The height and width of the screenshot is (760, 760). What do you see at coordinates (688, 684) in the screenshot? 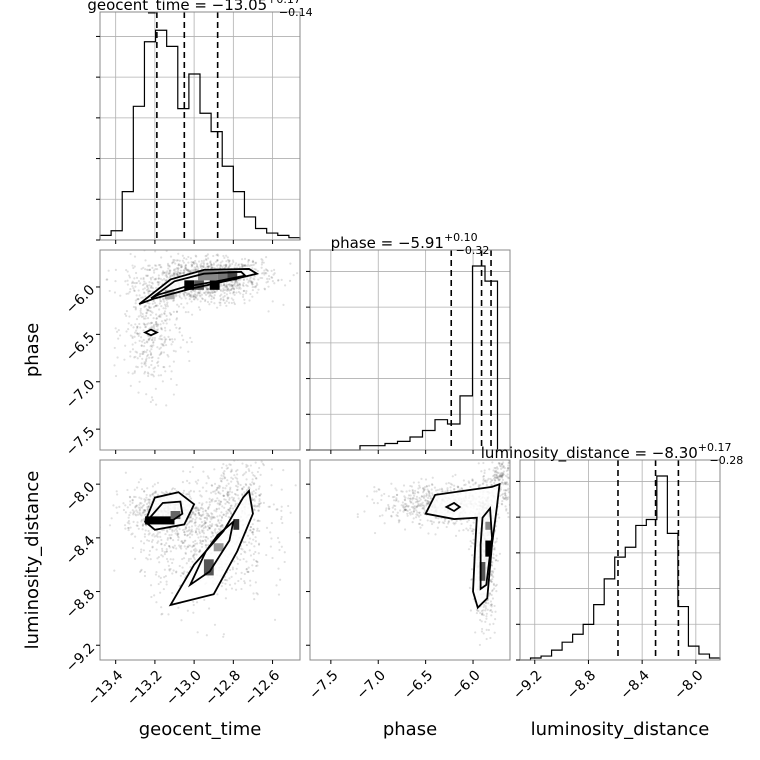
I see `x-tick-label: −8.0` at bounding box center [688, 684].